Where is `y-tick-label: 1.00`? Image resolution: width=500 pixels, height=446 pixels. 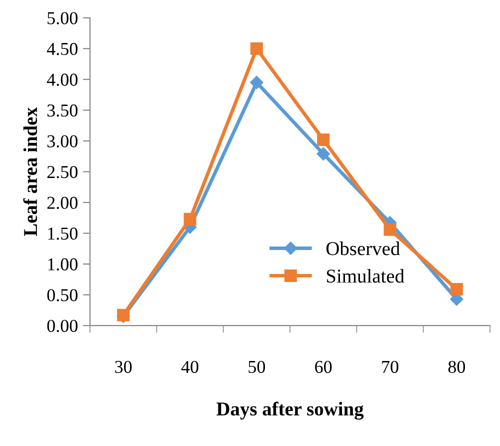
y-tick-label: 1.00 is located at coordinates (63, 264).